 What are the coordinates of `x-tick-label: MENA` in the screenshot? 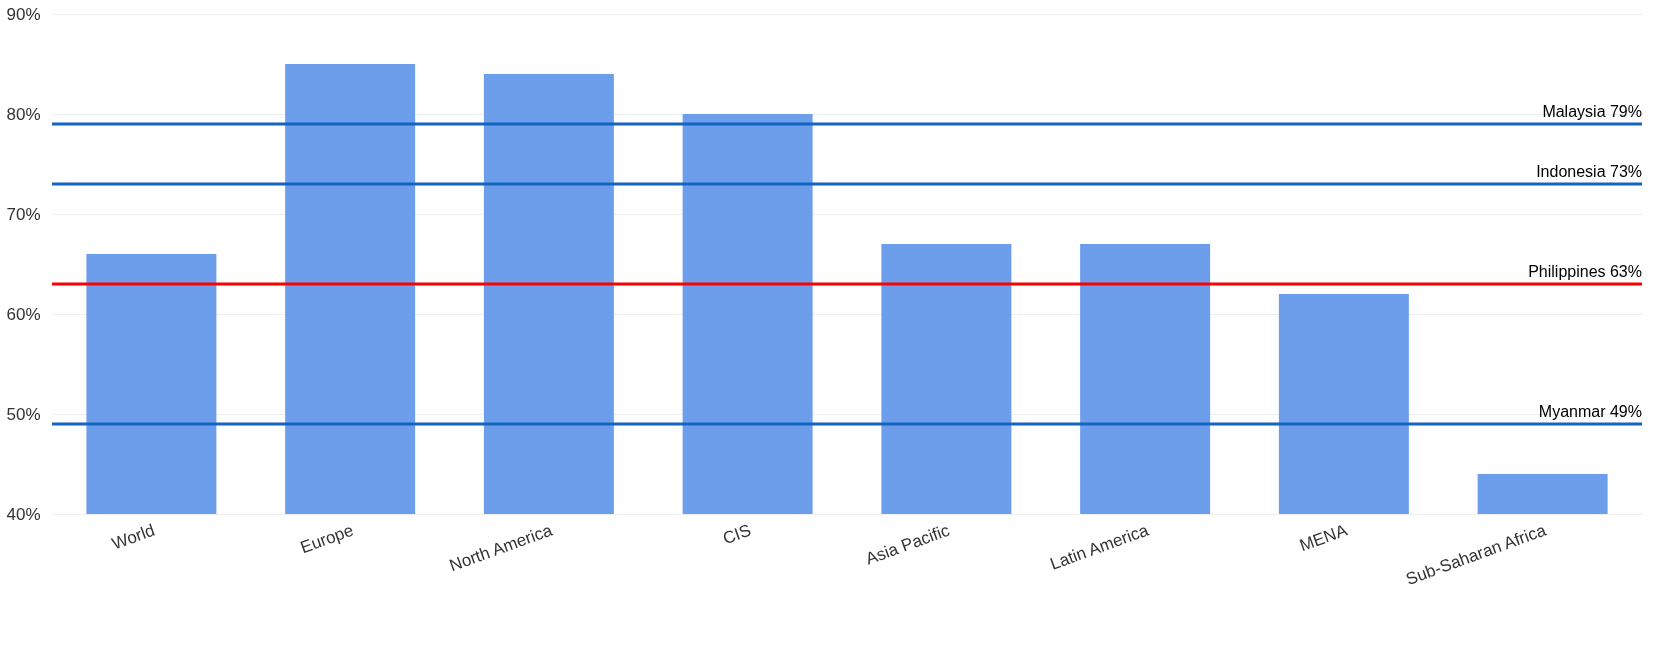 It's located at (1324, 538).